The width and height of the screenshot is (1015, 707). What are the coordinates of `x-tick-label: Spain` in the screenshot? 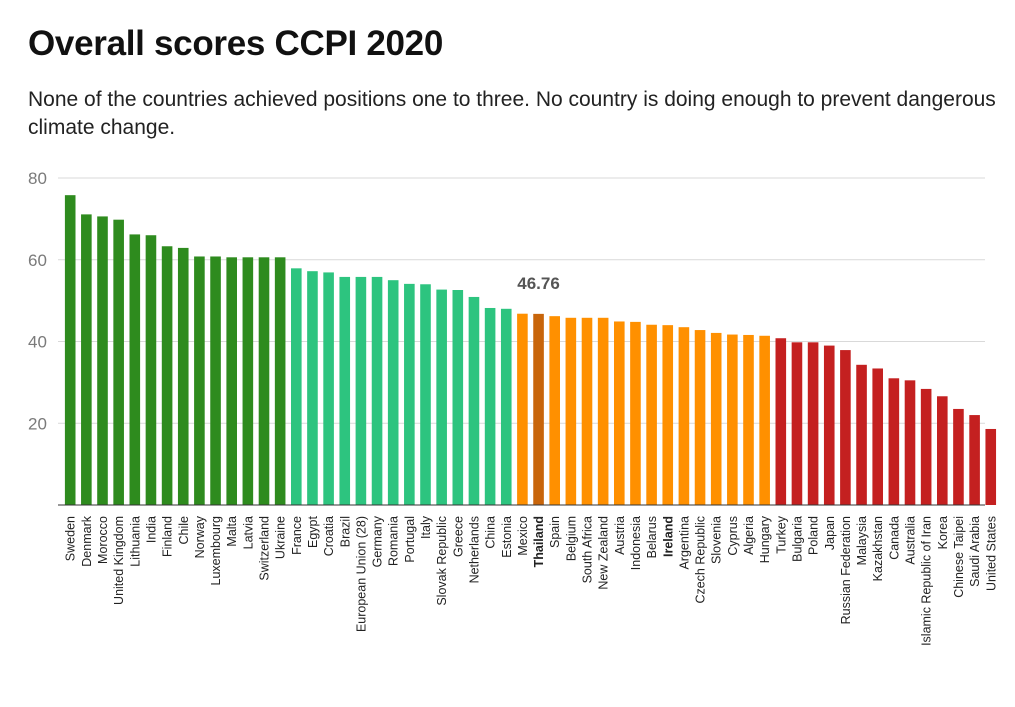 It's located at (555, 532).